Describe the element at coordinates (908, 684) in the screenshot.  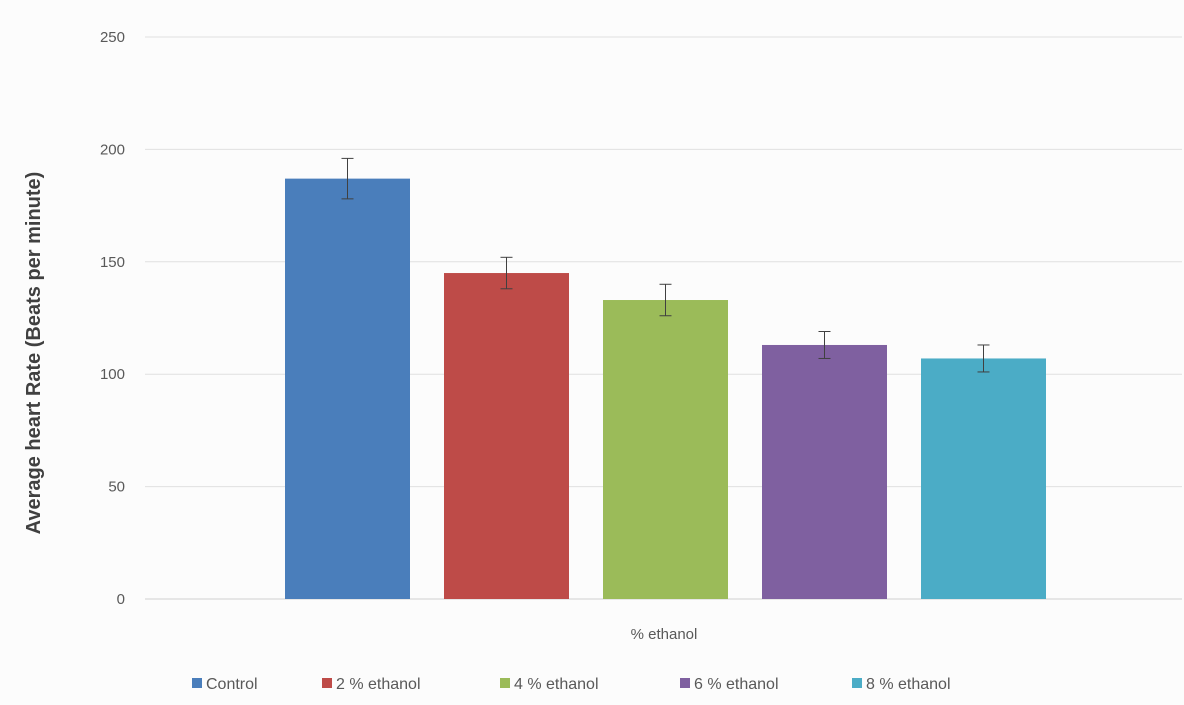
I see `legend-label: 8 % ethanol` at that location.